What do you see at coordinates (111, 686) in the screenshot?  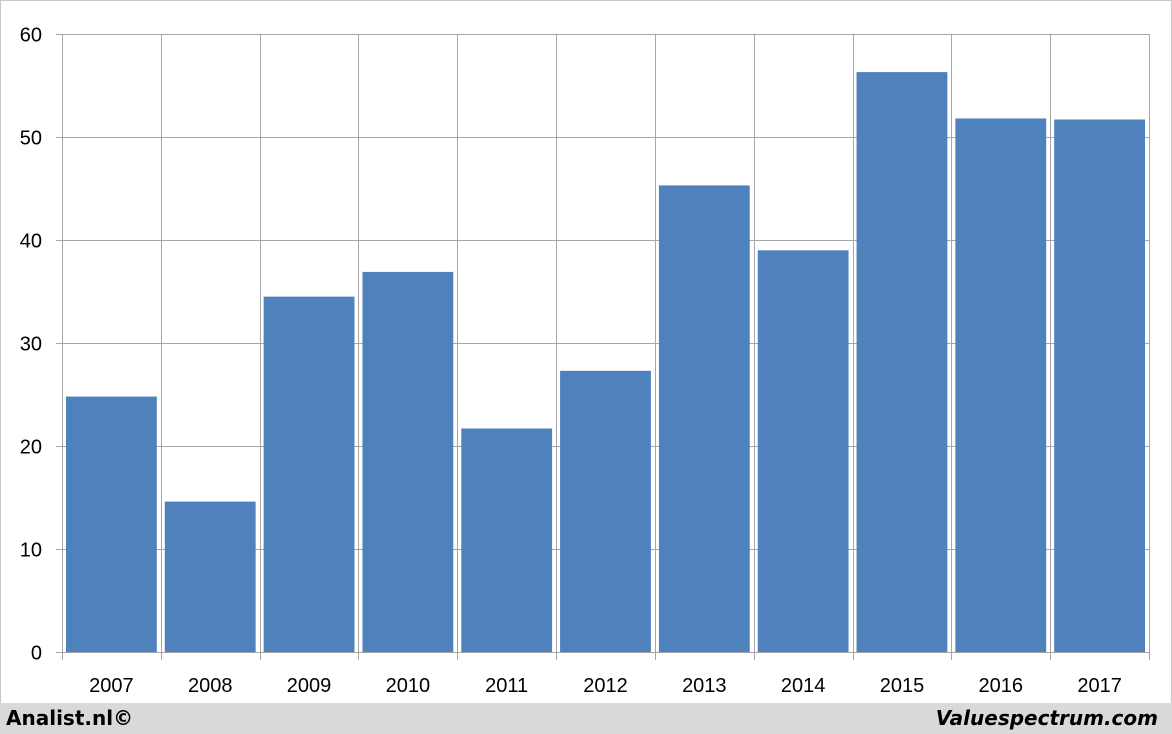 I see `x-tick-label: 2007` at bounding box center [111, 686].